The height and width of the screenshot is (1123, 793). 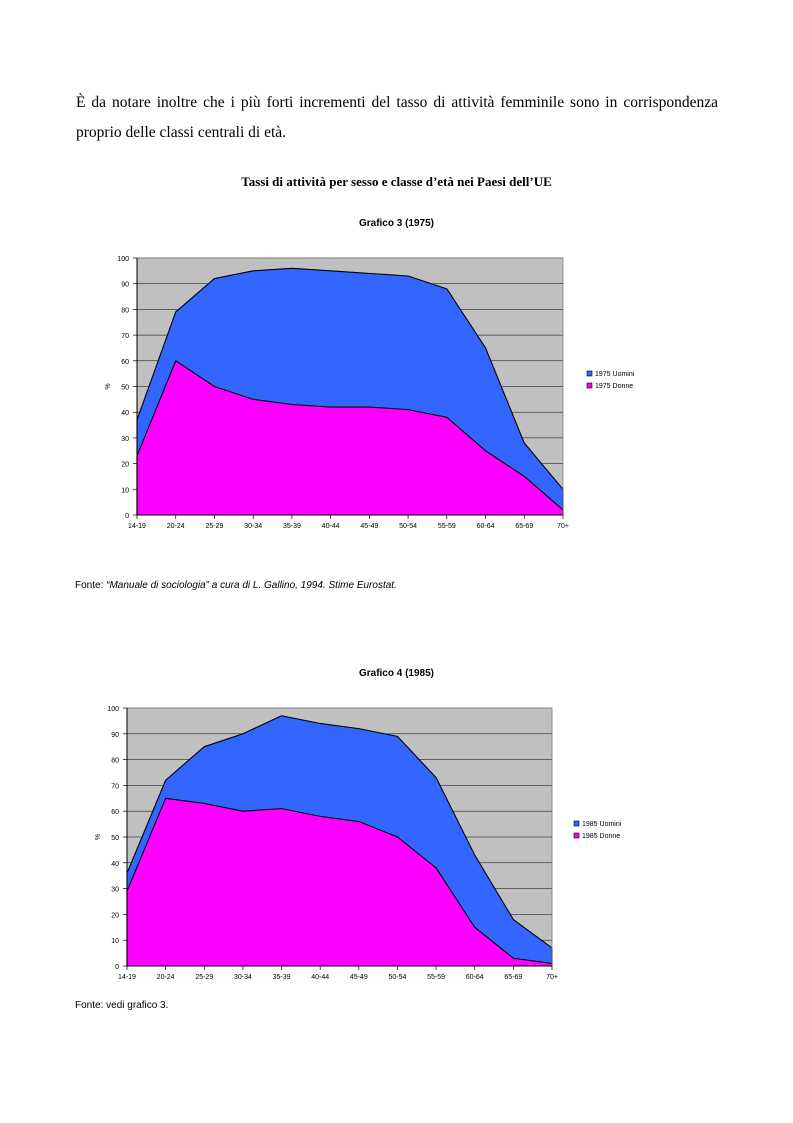 What do you see at coordinates (615, 374) in the screenshot?
I see `legend-label: 1975 Uomini` at bounding box center [615, 374].